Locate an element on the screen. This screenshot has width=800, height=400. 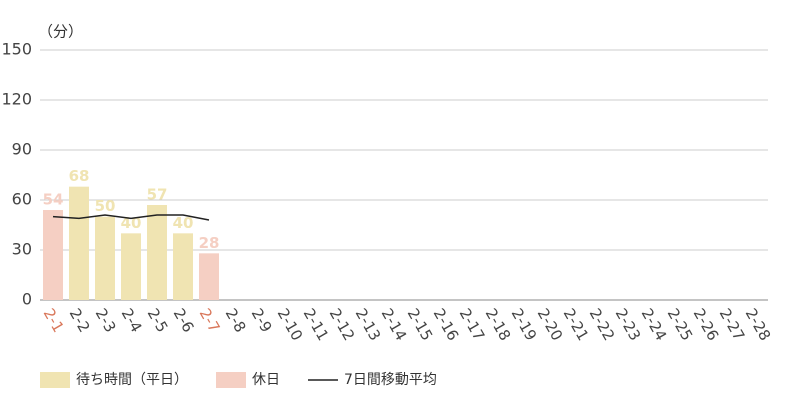
value-label: 54 is located at coordinates (53, 200).